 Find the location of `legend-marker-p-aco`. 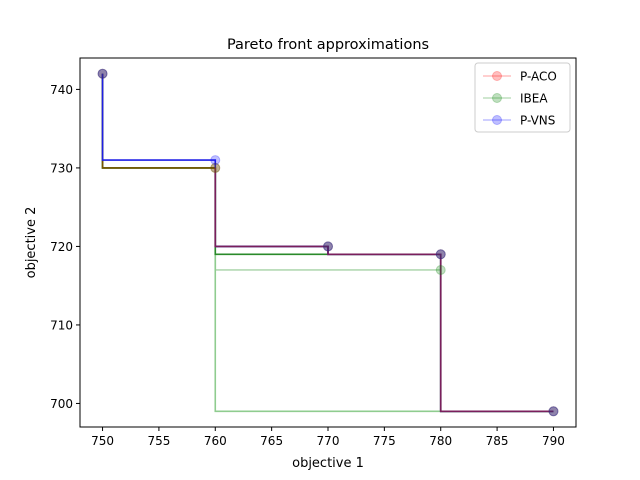

legend-marker-p-aco is located at coordinates (497, 76).